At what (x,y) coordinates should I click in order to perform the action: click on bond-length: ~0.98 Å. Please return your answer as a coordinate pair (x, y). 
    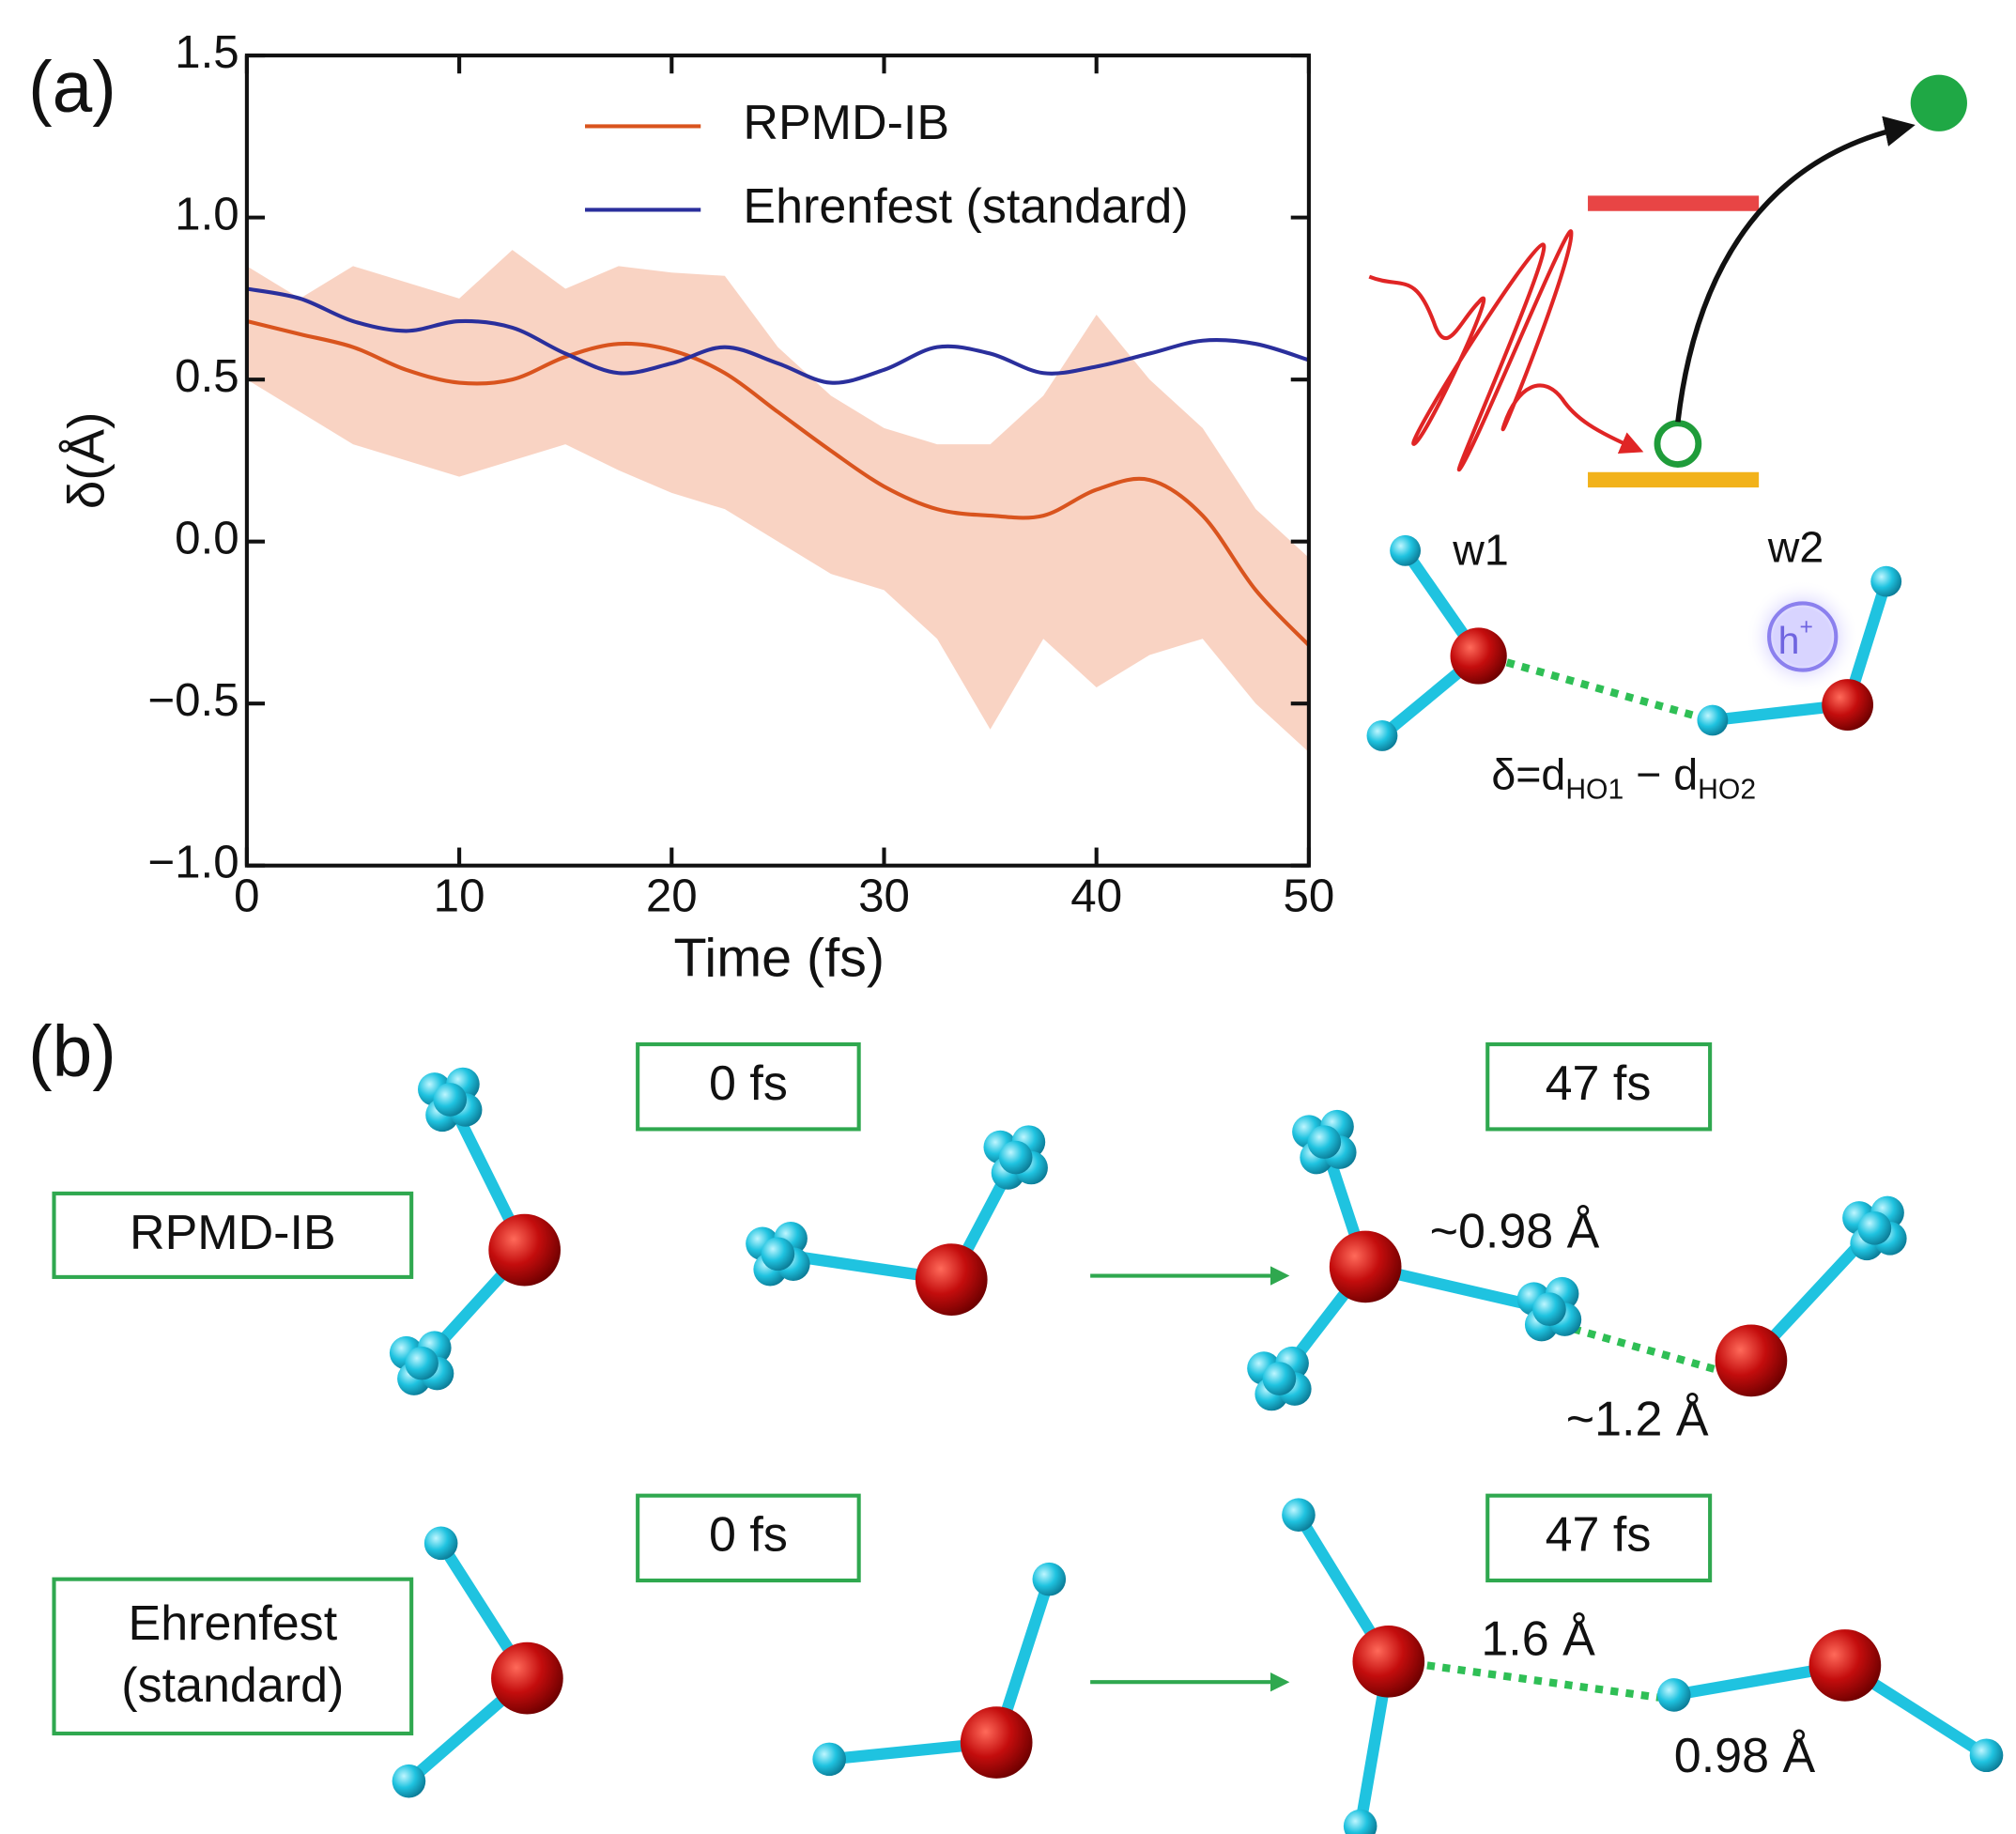
    Looking at the image, I should click on (1515, 1231).